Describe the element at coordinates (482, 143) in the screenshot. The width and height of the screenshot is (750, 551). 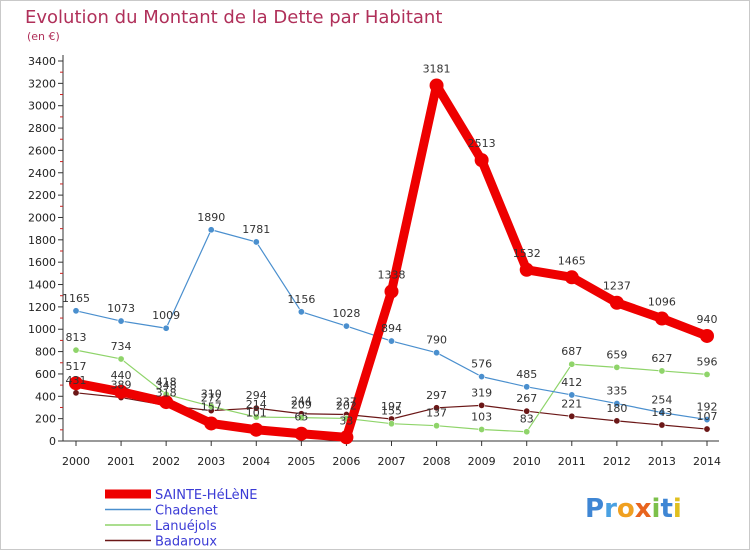
I see `data-label: 2513` at that location.